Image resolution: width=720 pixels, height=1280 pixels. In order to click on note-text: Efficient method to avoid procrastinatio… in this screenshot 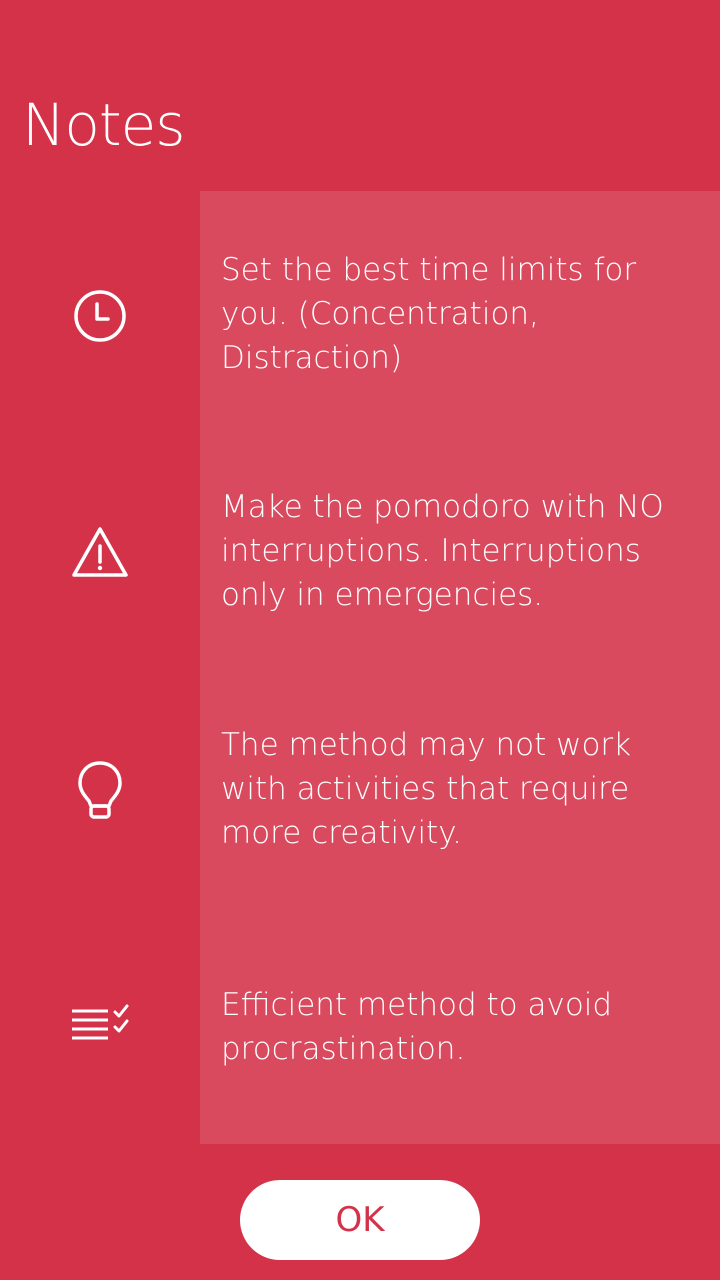, I will do `click(417, 1027)`.